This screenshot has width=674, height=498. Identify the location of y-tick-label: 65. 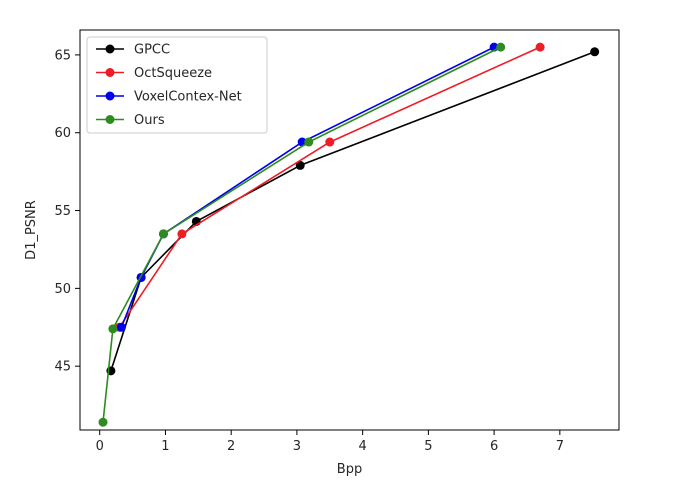
(62, 55).